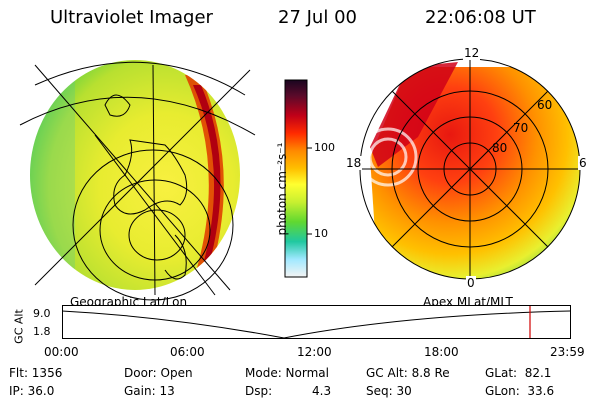 The width and height of the screenshot is (600, 400). What do you see at coordinates (567, 352) in the screenshot?
I see `x-tick-2359: 23:59` at bounding box center [567, 352].